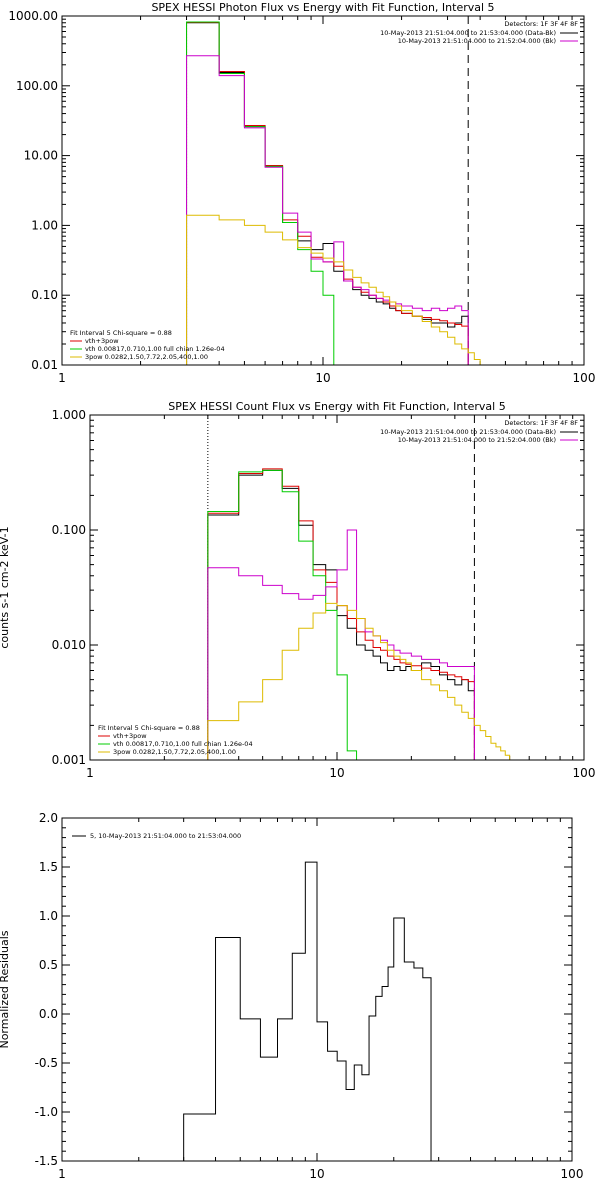 The height and width of the screenshot is (1204, 600). Describe the element at coordinates (46, 1063) in the screenshot. I see `y-tick-label: -0.5` at that location.